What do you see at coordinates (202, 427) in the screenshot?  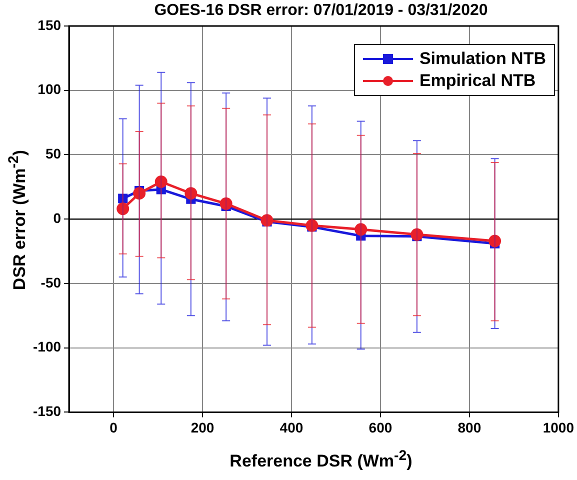 I see `x-tick-label: 200` at bounding box center [202, 427].